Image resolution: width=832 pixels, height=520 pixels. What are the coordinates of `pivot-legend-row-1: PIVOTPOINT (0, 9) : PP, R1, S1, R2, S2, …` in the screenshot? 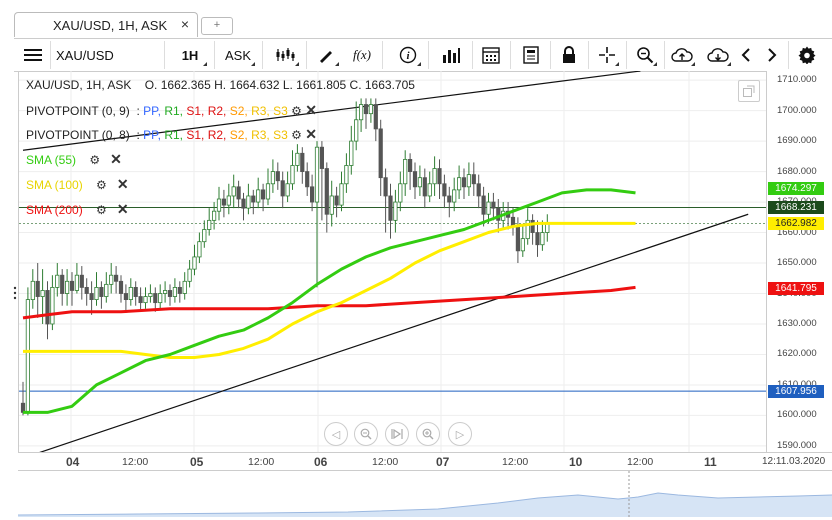 It's located at (171, 110).